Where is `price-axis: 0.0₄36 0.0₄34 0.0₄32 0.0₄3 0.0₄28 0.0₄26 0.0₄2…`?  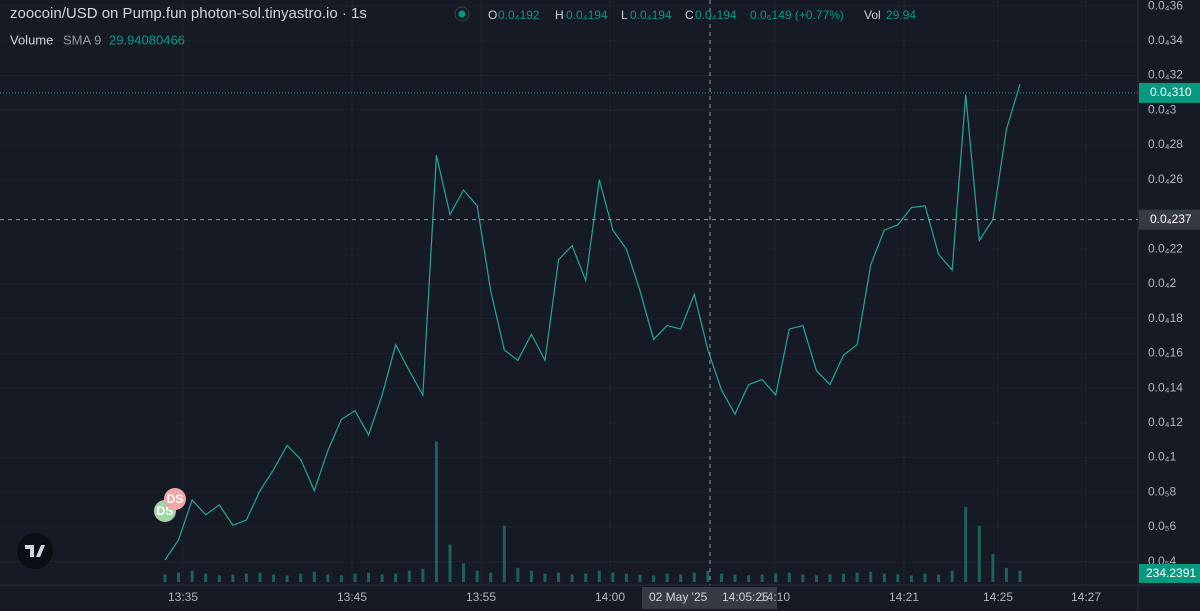
price-axis: 0.0₄36 0.0₄34 0.0₄32 0.0₄3 0.0₄28 0.0₄26 0.0₄2… is located at coordinates (1165, 284).